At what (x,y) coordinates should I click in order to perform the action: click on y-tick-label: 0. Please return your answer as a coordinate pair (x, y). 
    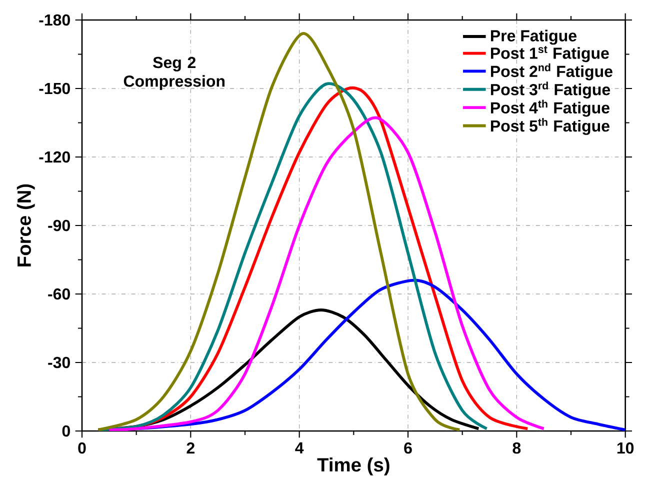
    Looking at the image, I should click on (66, 431).